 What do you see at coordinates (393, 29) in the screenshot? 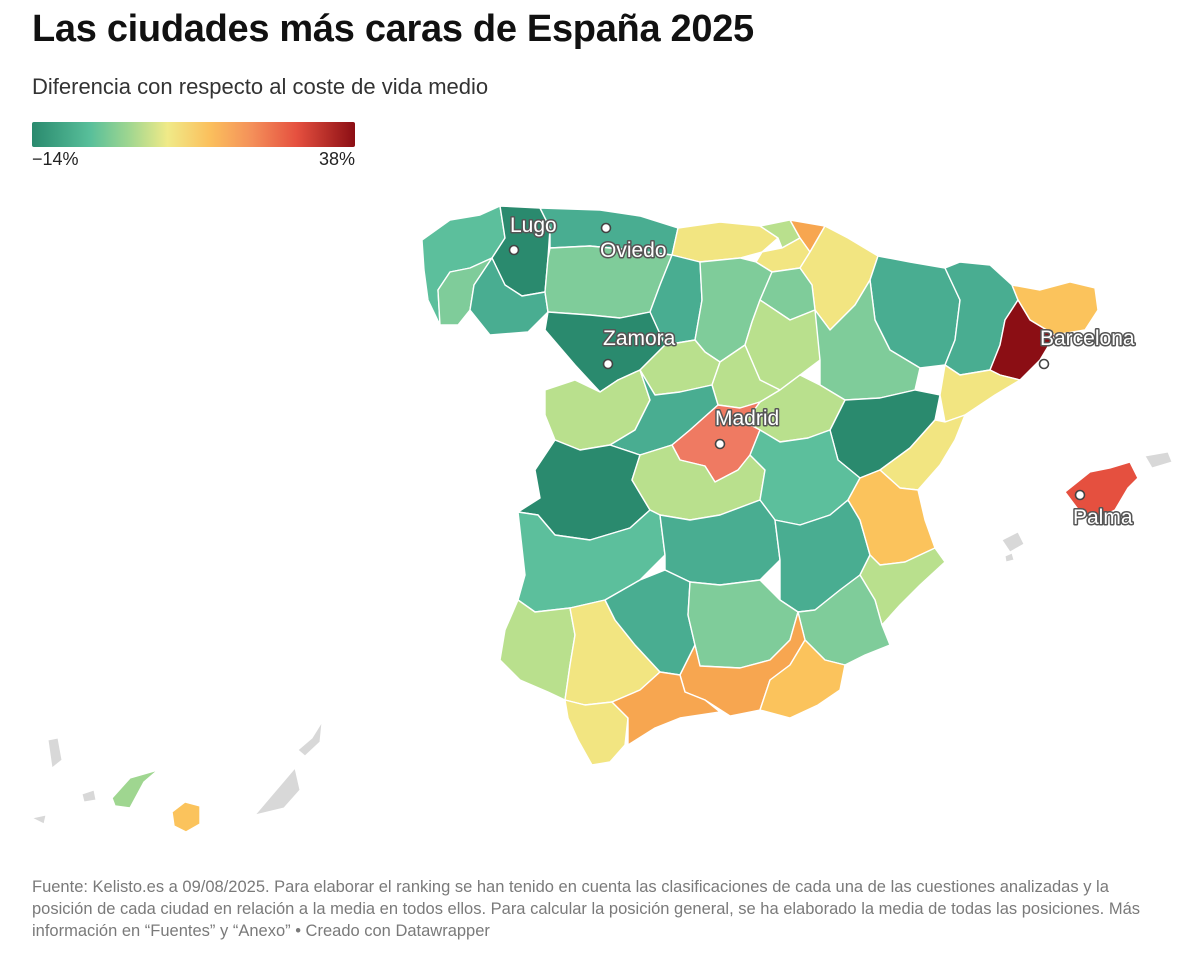
I see `chart-title: Las ciudades más caras de España 2025` at bounding box center [393, 29].